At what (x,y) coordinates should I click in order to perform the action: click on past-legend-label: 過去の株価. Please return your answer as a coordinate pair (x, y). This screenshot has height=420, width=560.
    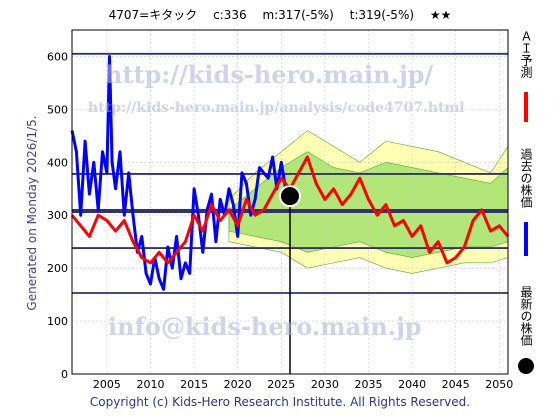
    Looking at the image, I should click on (526, 178).